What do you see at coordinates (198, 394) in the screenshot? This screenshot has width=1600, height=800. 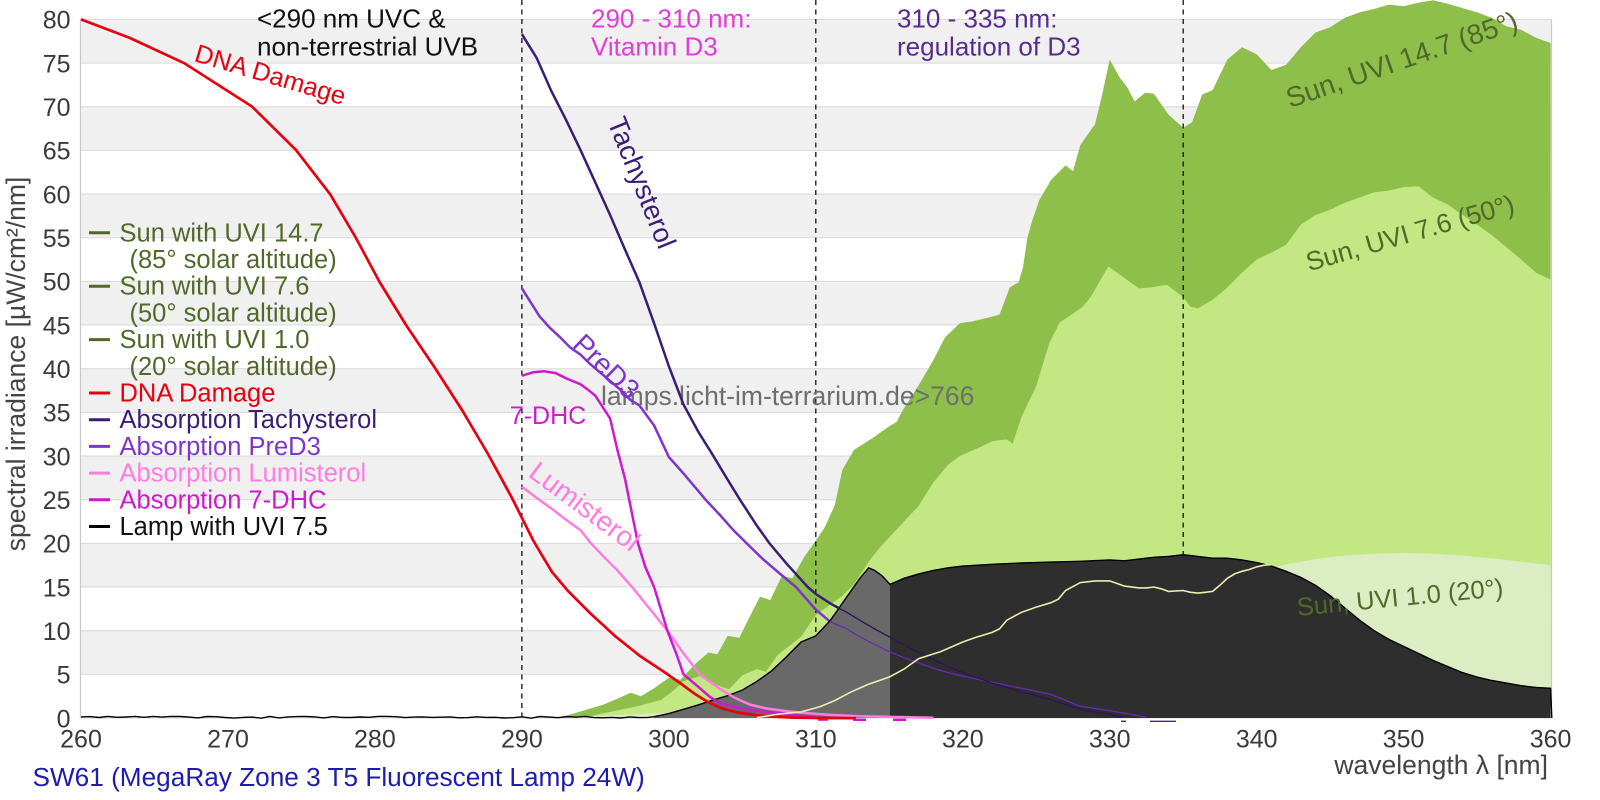 I see `svg-text: DNA Damage` at bounding box center [198, 394].